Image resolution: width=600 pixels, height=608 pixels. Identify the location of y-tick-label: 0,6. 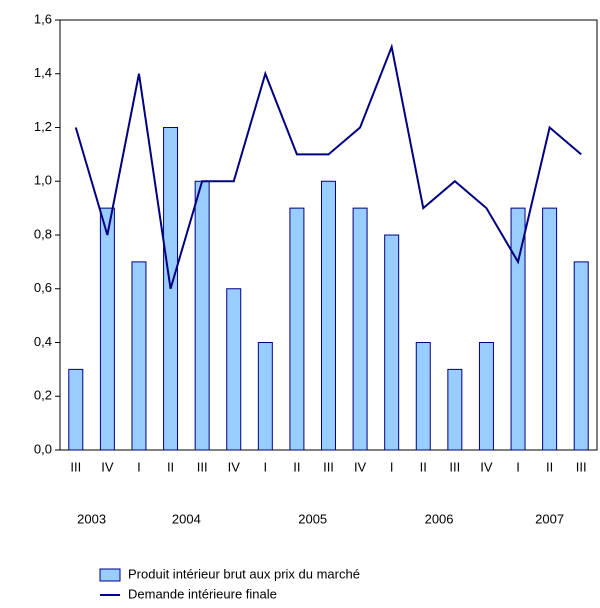
(43, 287).